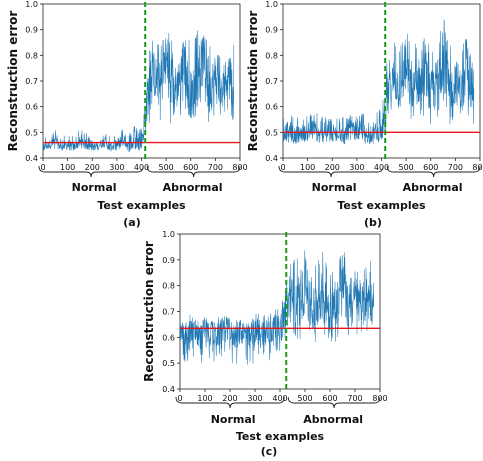 This screenshot has height=461, width=483. Describe the element at coordinates (477, 167) in the screenshot. I see `x-tick-label: 800` at that location.